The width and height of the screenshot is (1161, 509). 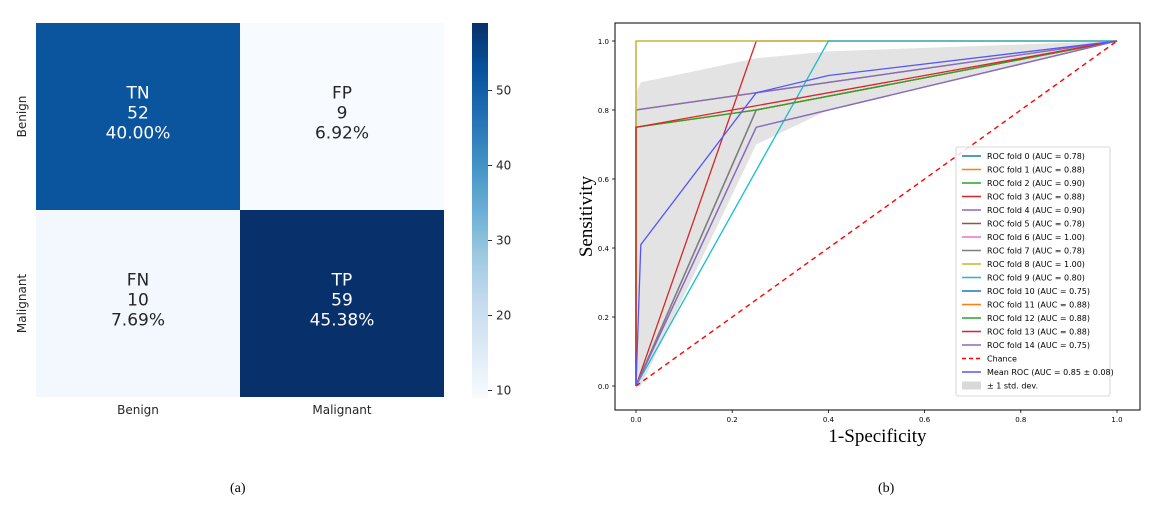 I want to click on y-tick-label: 0.0, so click(x=603, y=387).